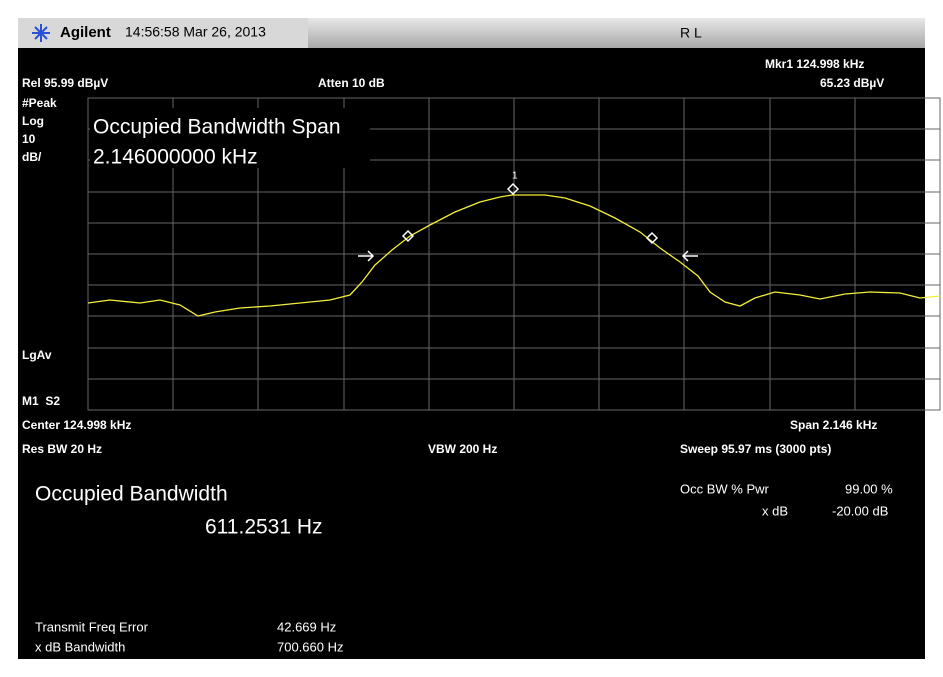  I want to click on sweep: Sweep 95.97 ms (3000 pts), so click(755, 449).